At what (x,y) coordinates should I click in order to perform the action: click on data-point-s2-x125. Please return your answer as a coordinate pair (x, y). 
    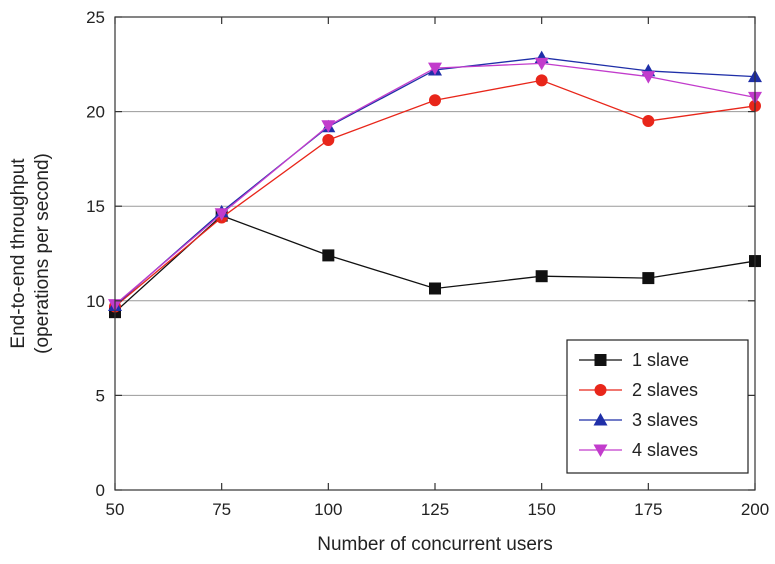
    Looking at the image, I should click on (435, 100).